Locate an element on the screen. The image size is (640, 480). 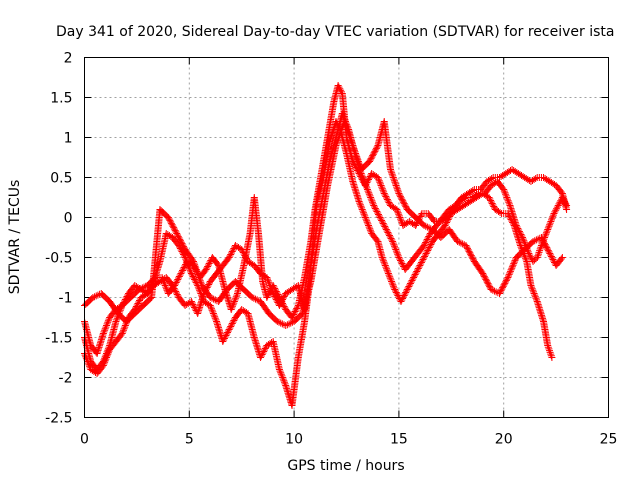
x-tick-label: 15 is located at coordinates (399, 440).